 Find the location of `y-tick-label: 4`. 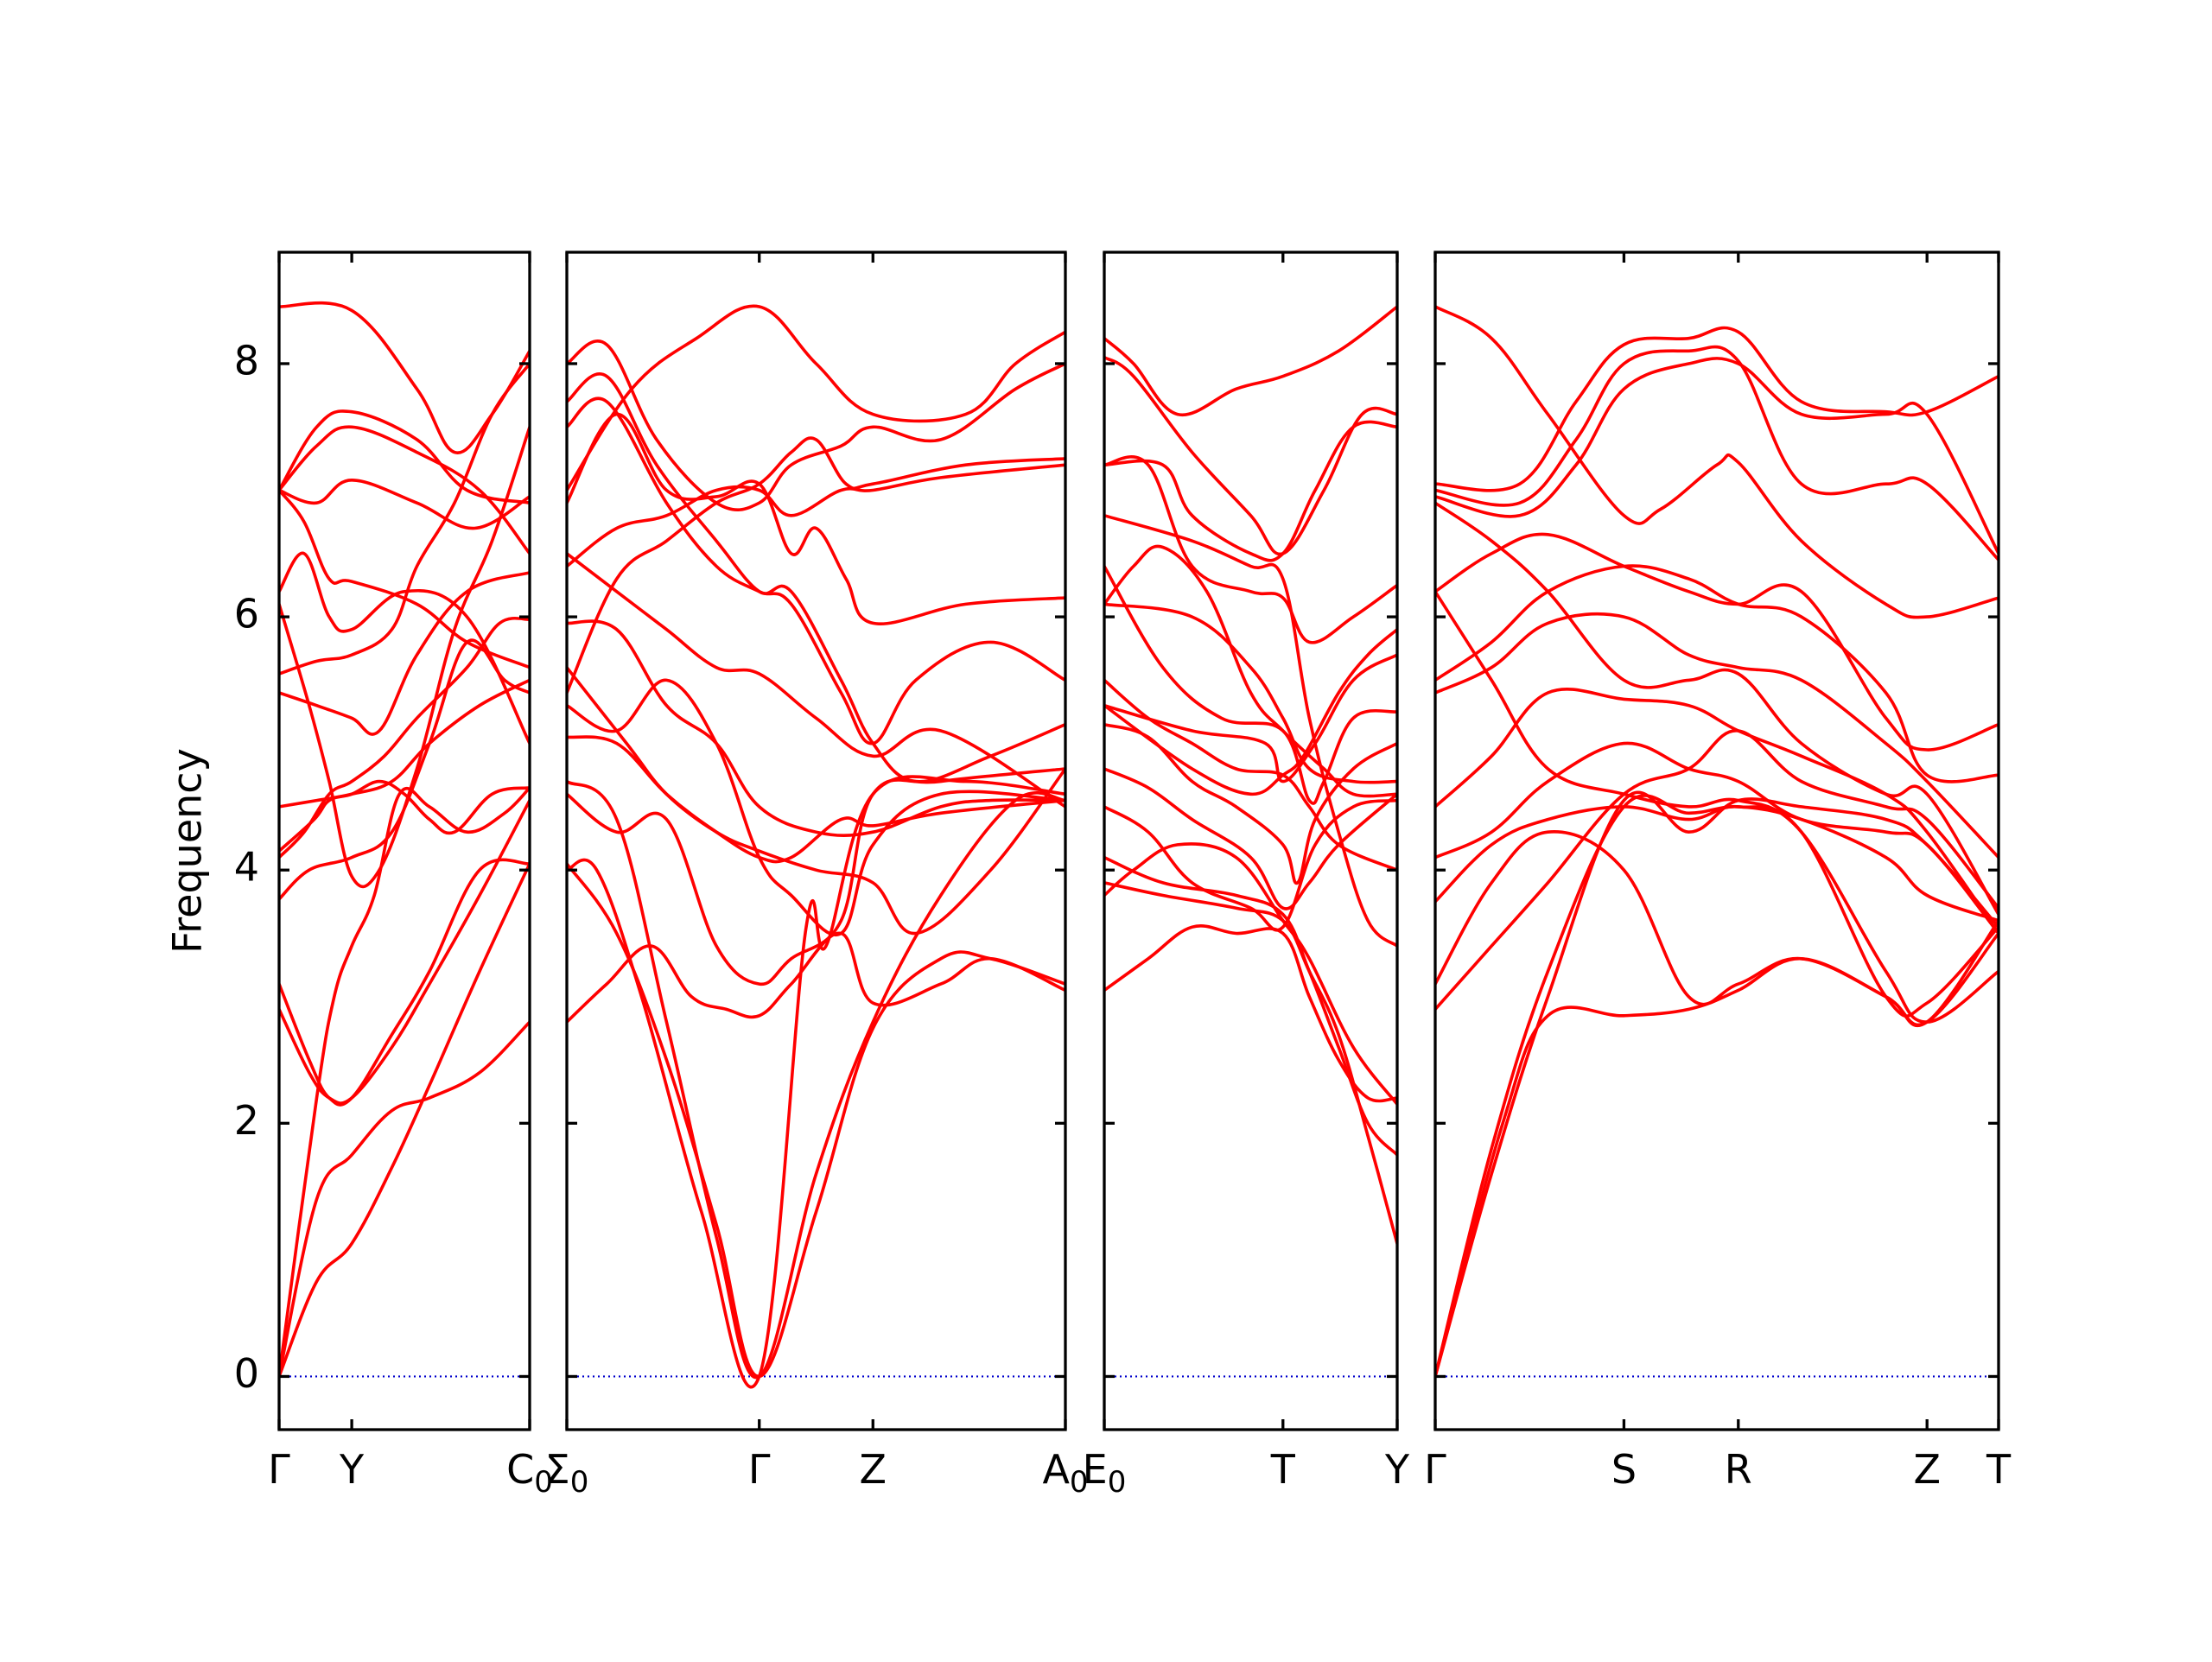

y-tick-label: 4 is located at coordinates (246, 867).